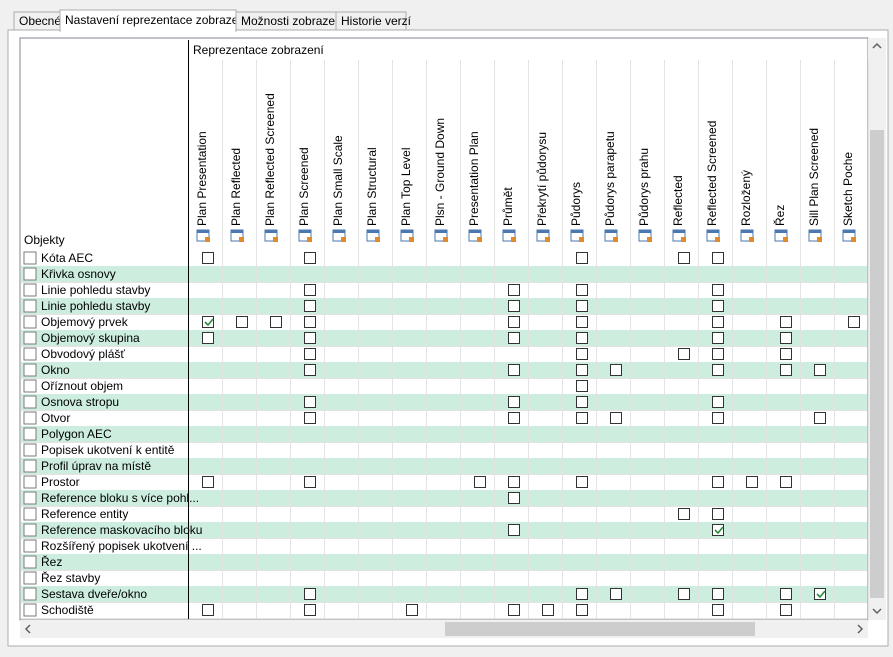  What do you see at coordinates (270, 159) in the screenshot?
I see `column-header: Plan Reflected Screened` at bounding box center [270, 159].